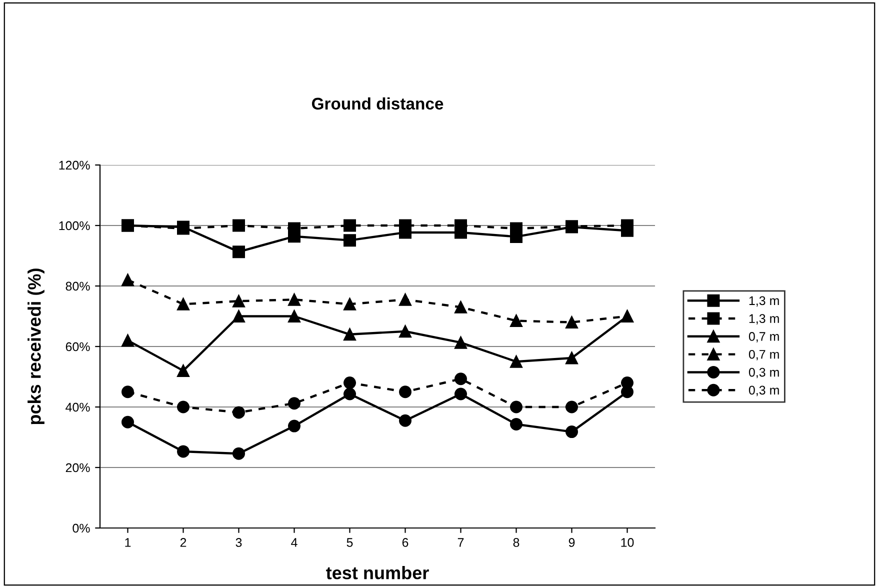 The height and width of the screenshot is (588, 879). What do you see at coordinates (183, 542) in the screenshot?
I see `x-tick-label: 2` at bounding box center [183, 542].